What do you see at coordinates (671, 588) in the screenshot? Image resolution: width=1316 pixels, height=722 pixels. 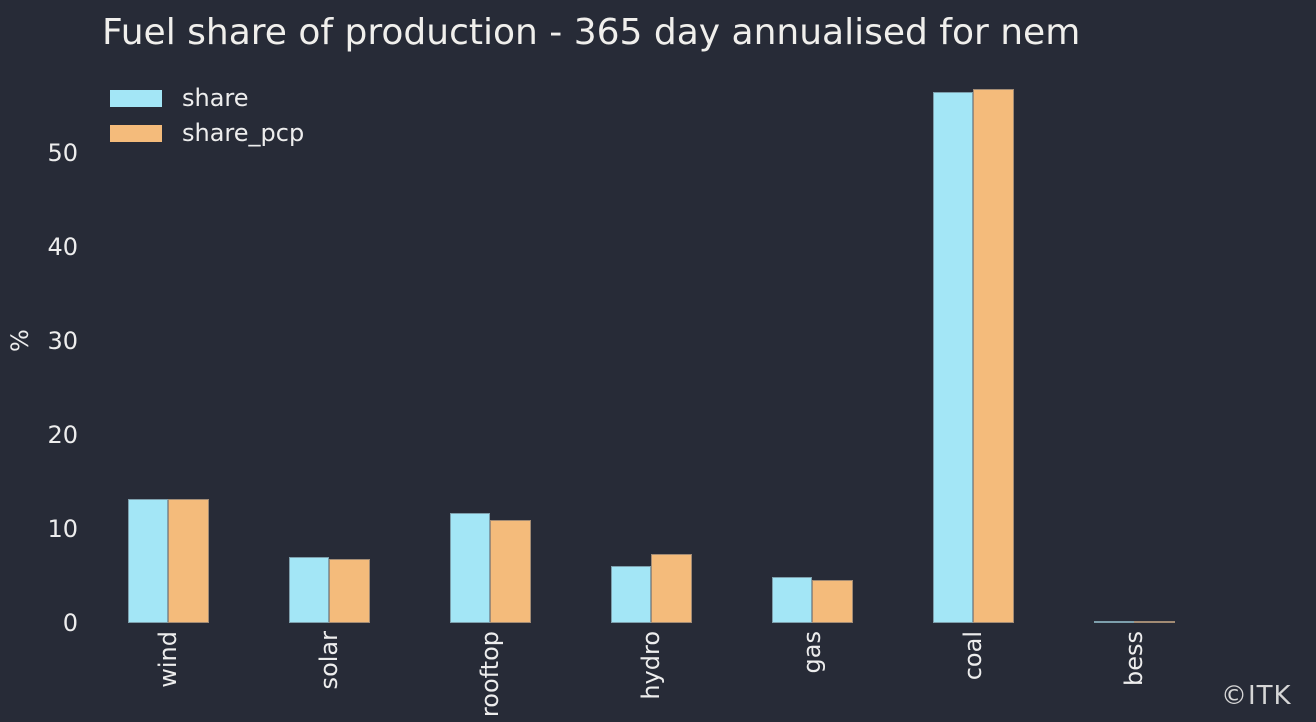 I see `bar-share_pcp-hydro` at bounding box center [671, 588].